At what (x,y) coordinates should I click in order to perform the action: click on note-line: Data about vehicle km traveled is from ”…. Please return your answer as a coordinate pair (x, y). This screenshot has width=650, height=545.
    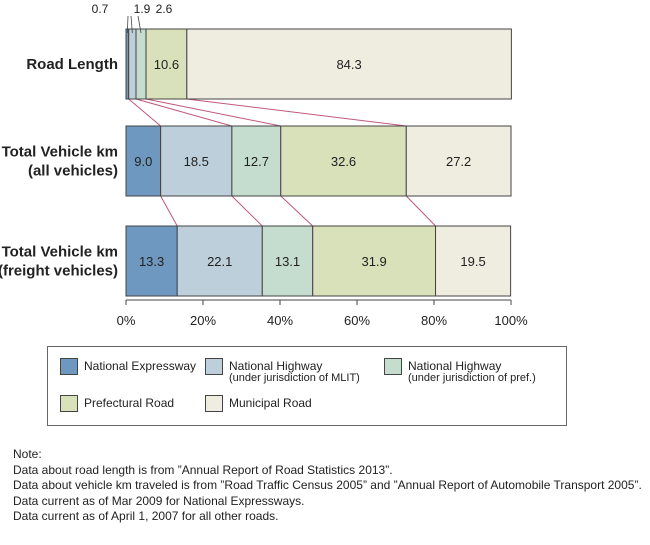
    Looking at the image, I should click on (327, 485).